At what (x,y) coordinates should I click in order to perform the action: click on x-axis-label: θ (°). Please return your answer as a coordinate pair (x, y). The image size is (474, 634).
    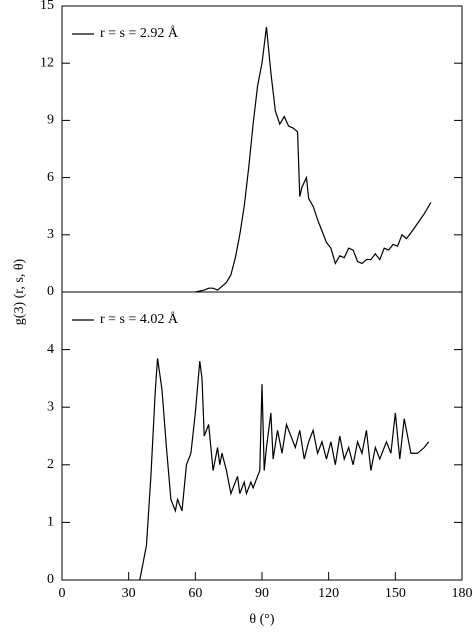
    Looking at the image, I should click on (261, 619).